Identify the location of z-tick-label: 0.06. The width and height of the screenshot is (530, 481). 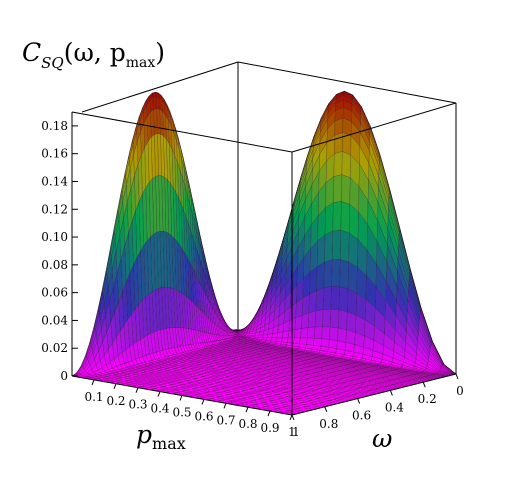
(54, 293).